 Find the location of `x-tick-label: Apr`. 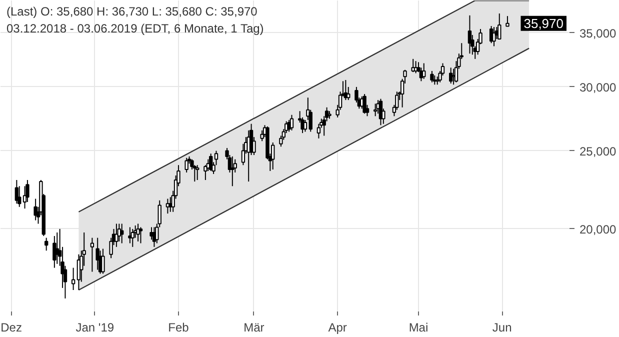

x-tick-label: Apr is located at coordinates (337, 327).